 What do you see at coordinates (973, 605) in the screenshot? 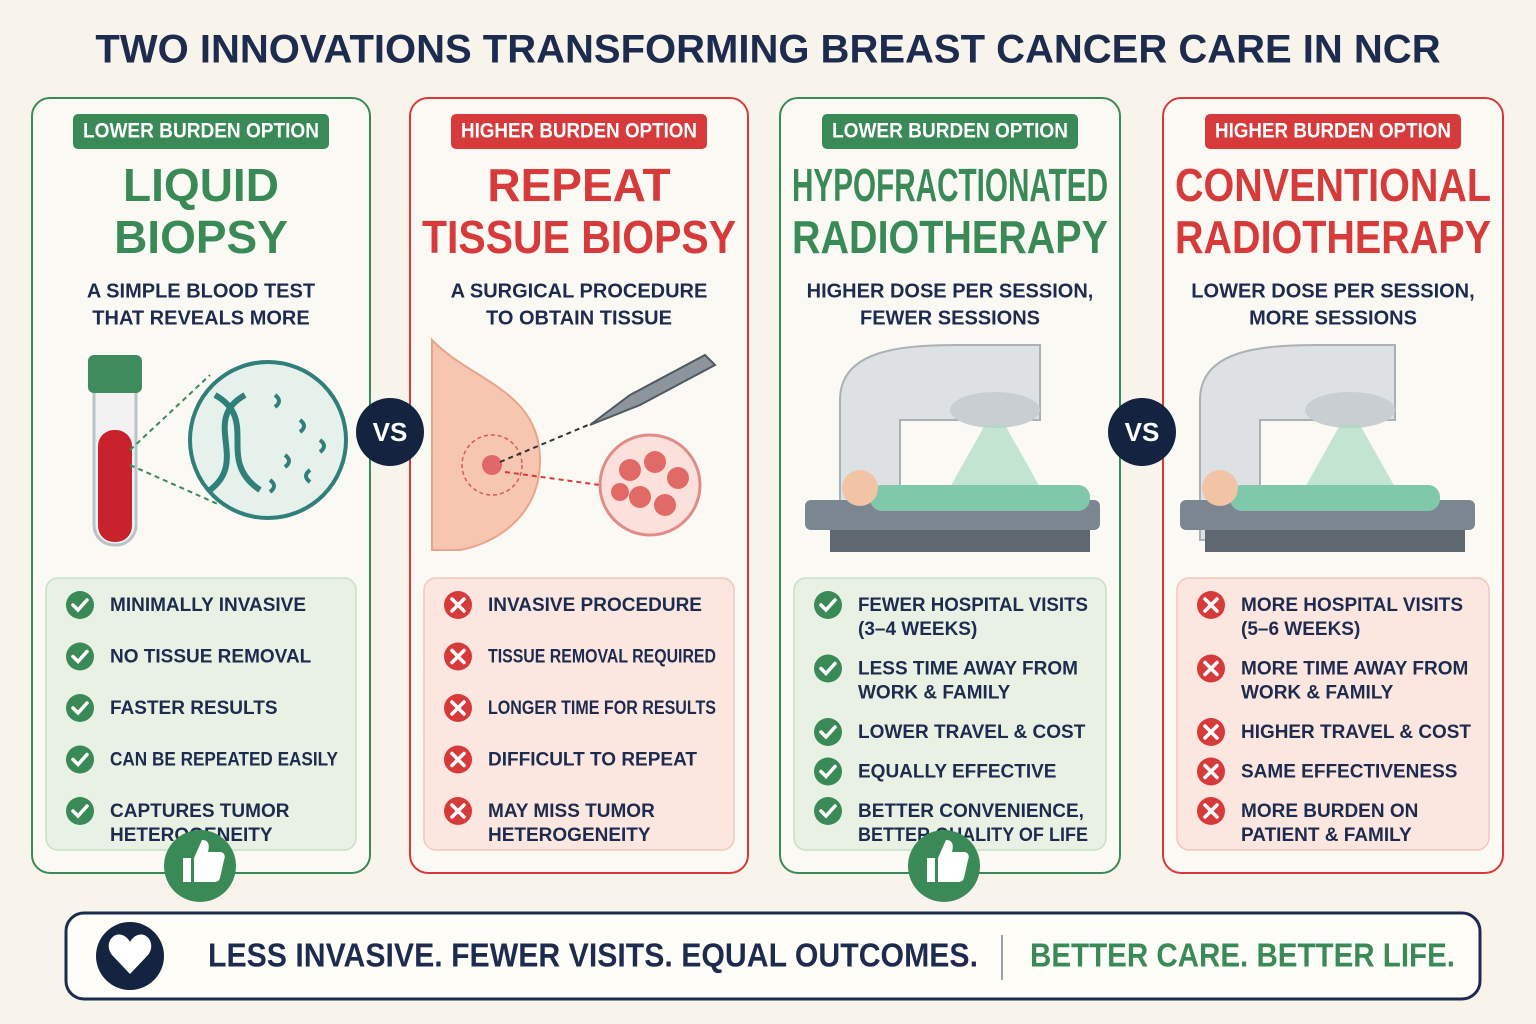
I see `feature-text: FEWER HOSPITAL VISITS` at bounding box center [973, 605].